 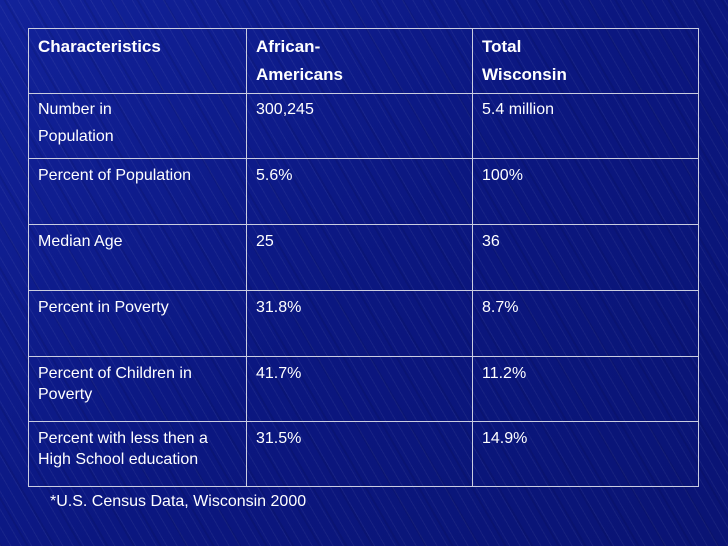 I want to click on table-row: Number in Population 300,245 5.4 million, so click(x=363, y=126).